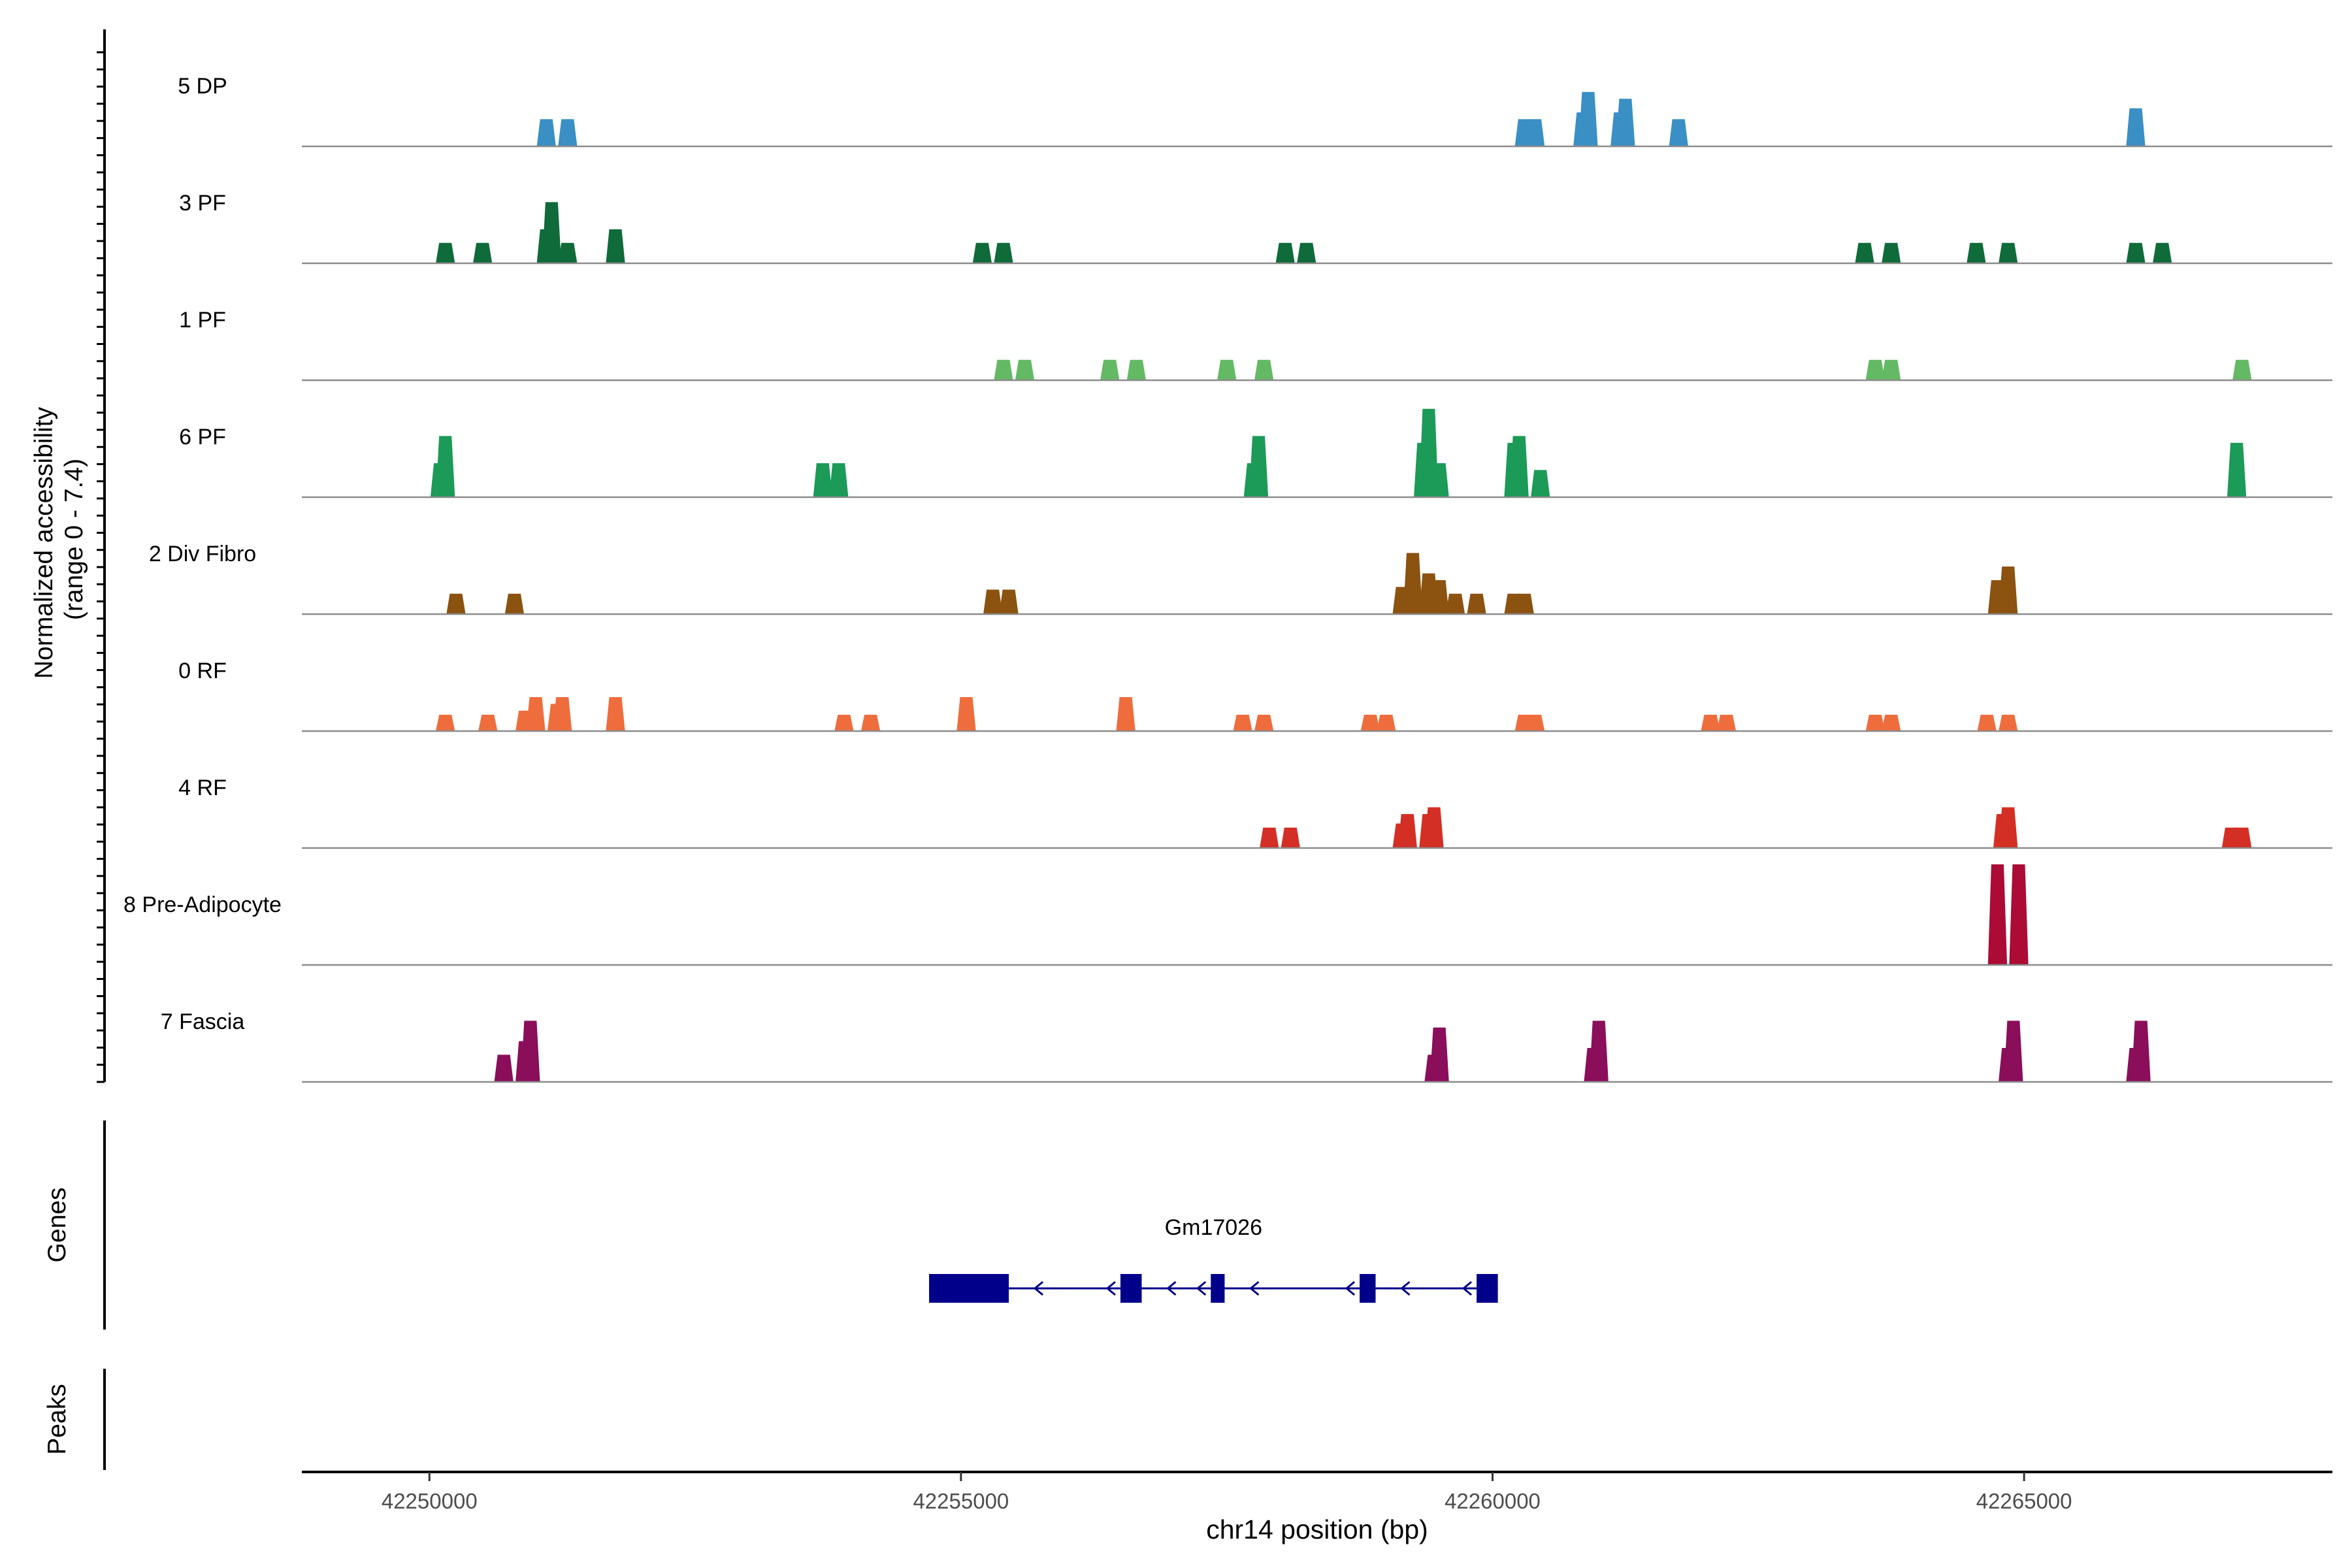 Image resolution: width=2352 pixels, height=1568 pixels. I want to click on x-tick-label: 42265000, so click(2024, 1501).